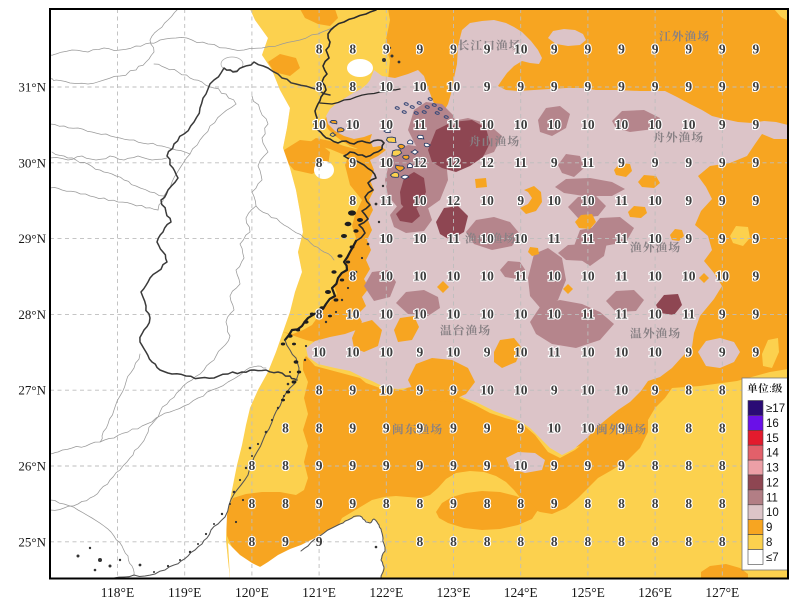 This screenshot has width=802, height=603. What do you see at coordinates (588, 592) in the screenshot?
I see `svg-text: 125°E` at bounding box center [588, 592].